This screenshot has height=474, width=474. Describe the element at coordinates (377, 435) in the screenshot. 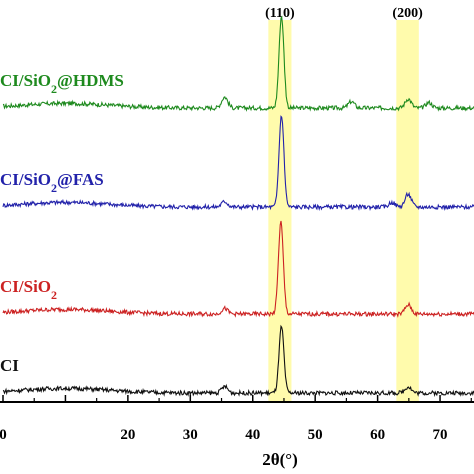

I see `x-tick-label: 60` at that location.